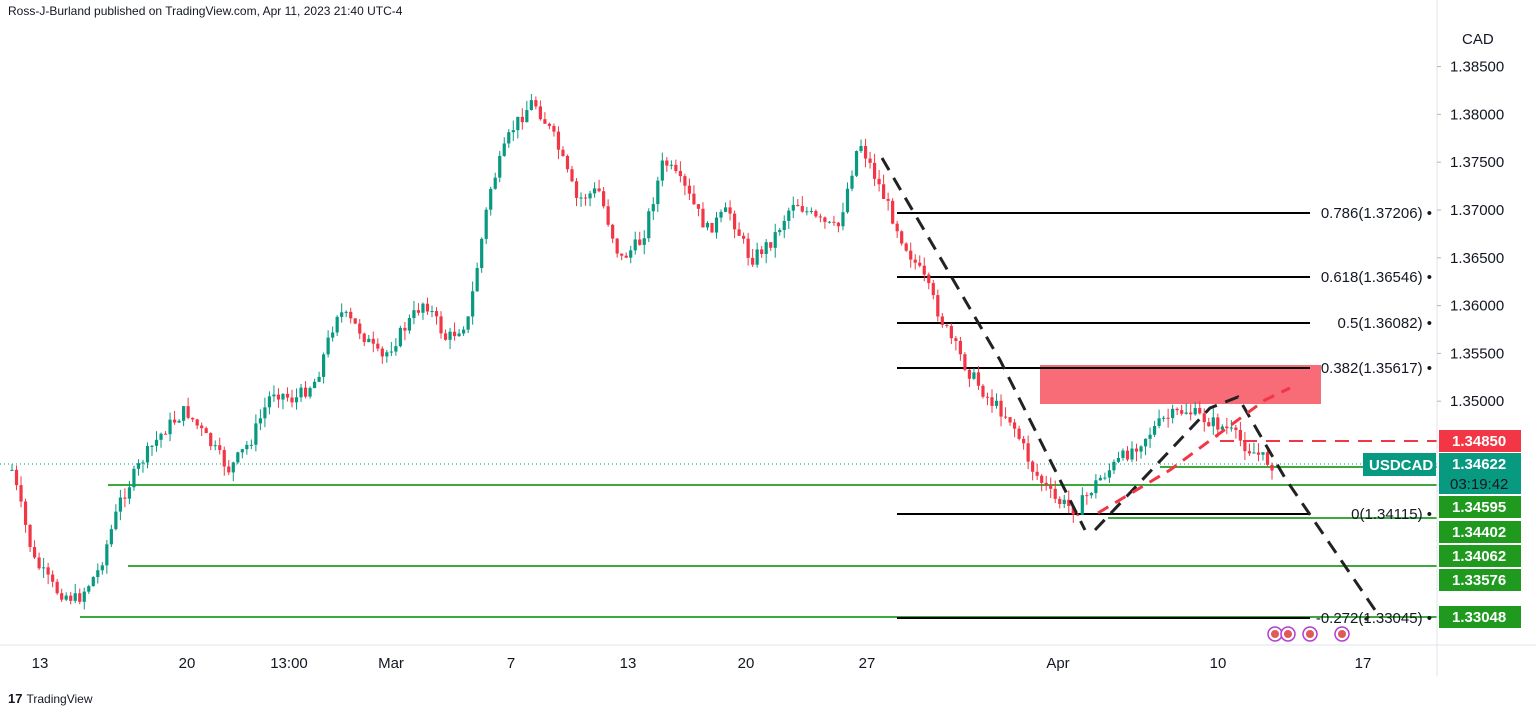 This screenshot has width=1536, height=712. Describe the element at coordinates (1385, 323) in the screenshot. I see `fib-label-2: 0.5(1.36082) •` at that location.